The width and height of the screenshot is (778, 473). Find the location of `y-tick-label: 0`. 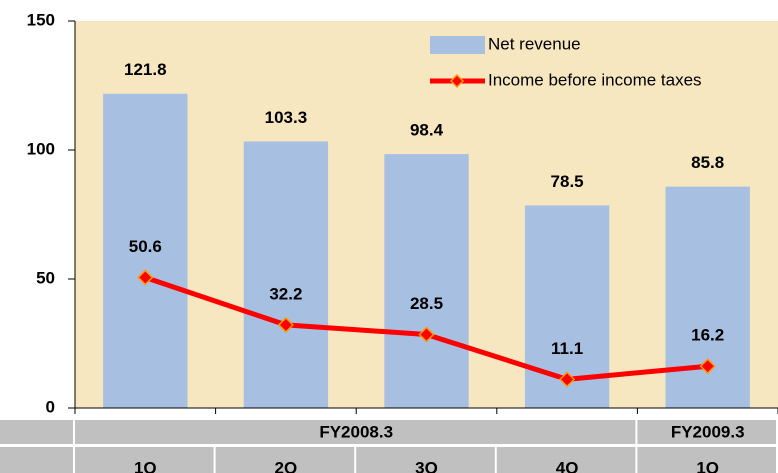

y-tick-label: 0 is located at coordinates (50, 406).